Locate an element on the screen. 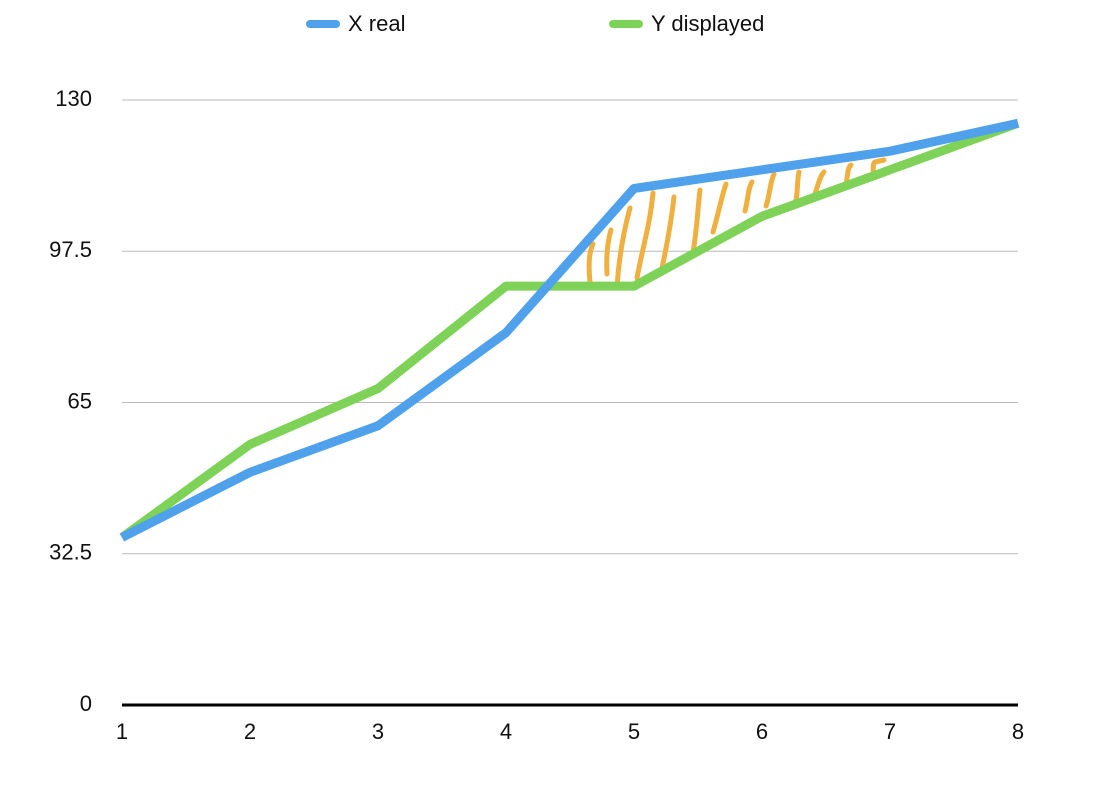 The width and height of the screenshot is (1098, 791). x-tick-label: 3 is located at coordinates (378, 731).